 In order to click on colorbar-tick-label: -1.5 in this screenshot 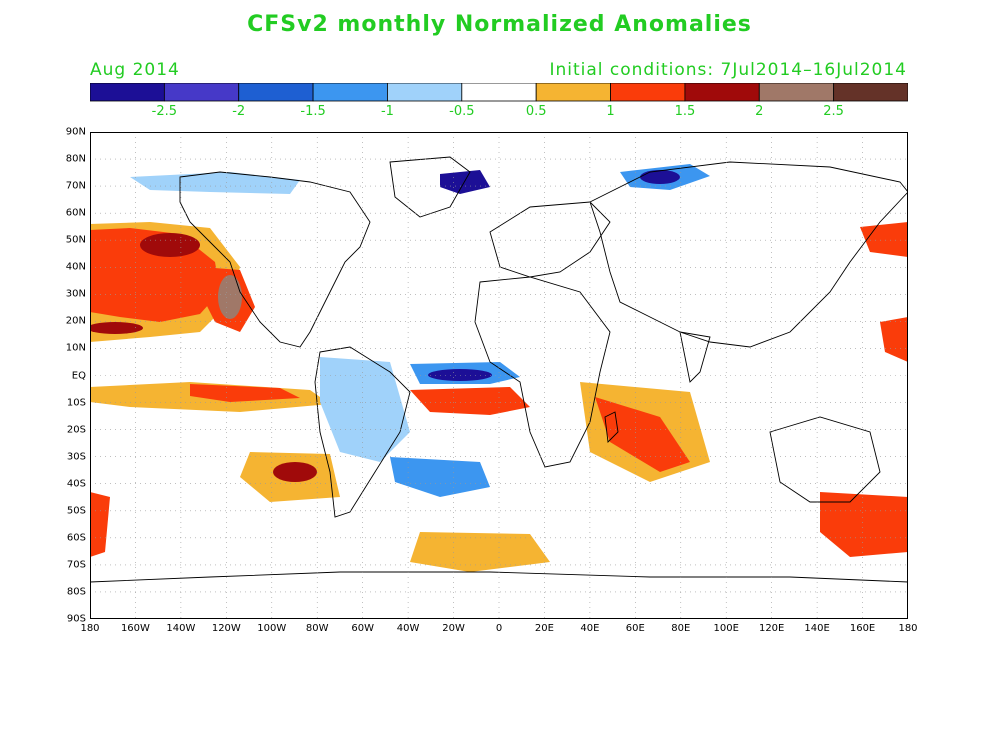, I will do `click(313, 111)`.